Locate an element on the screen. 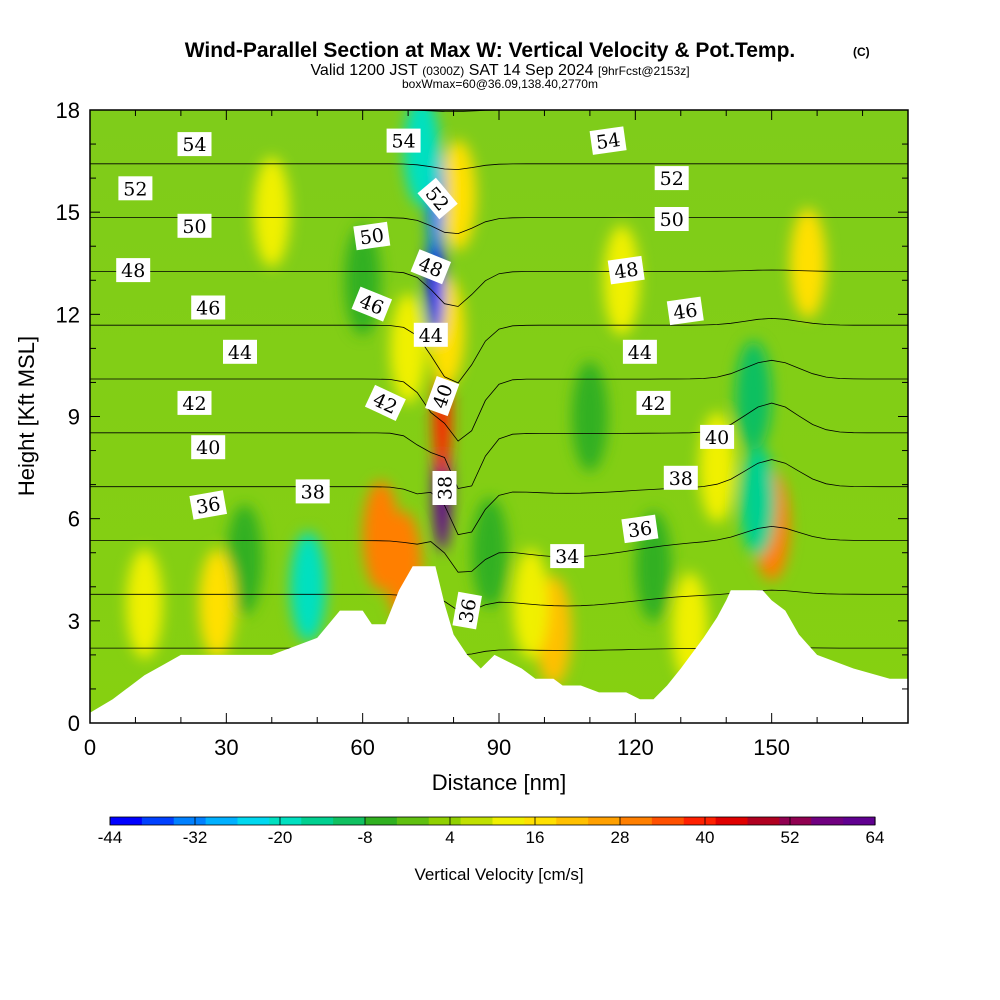 The height and width of the screenshot is (1000, 1000). contour-label-text: 42 is located at coordinates (194, 404).